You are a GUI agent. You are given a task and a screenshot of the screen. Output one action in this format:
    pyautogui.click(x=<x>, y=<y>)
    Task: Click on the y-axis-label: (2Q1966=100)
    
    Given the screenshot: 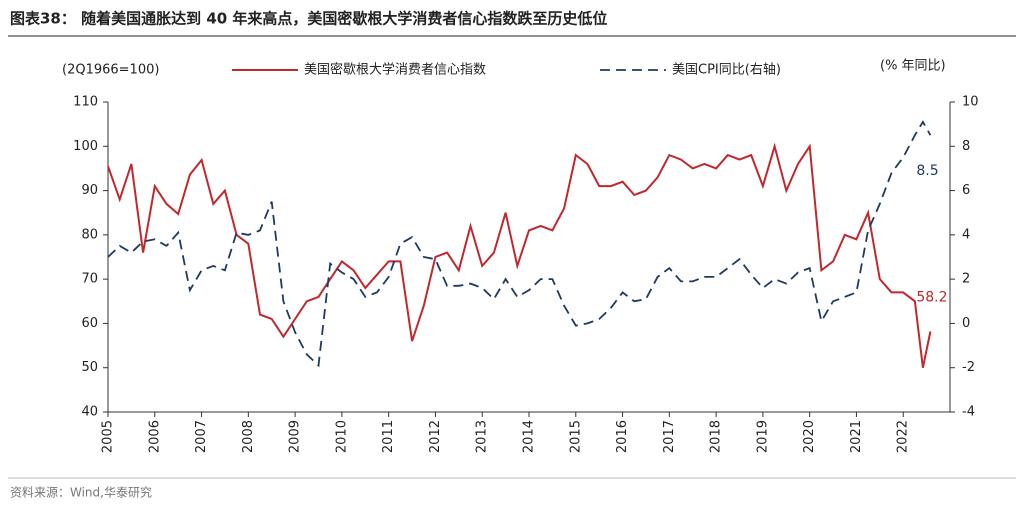 What is the action you would take?
    pyautogui.click(x=110, y=70)
    